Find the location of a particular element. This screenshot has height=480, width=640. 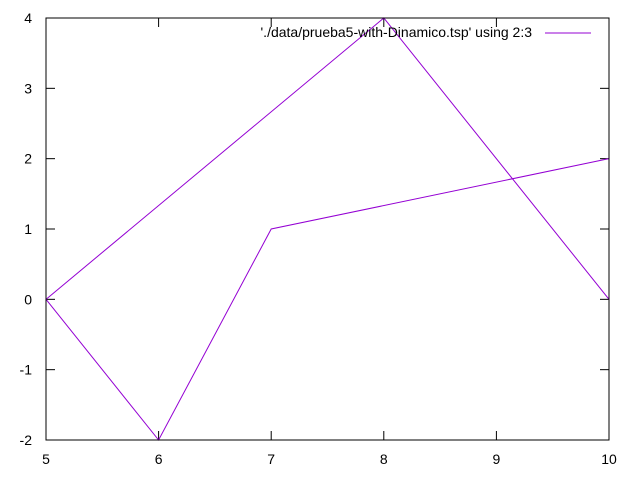

y-tick-label: 4 is located at coordinates (28, 18).